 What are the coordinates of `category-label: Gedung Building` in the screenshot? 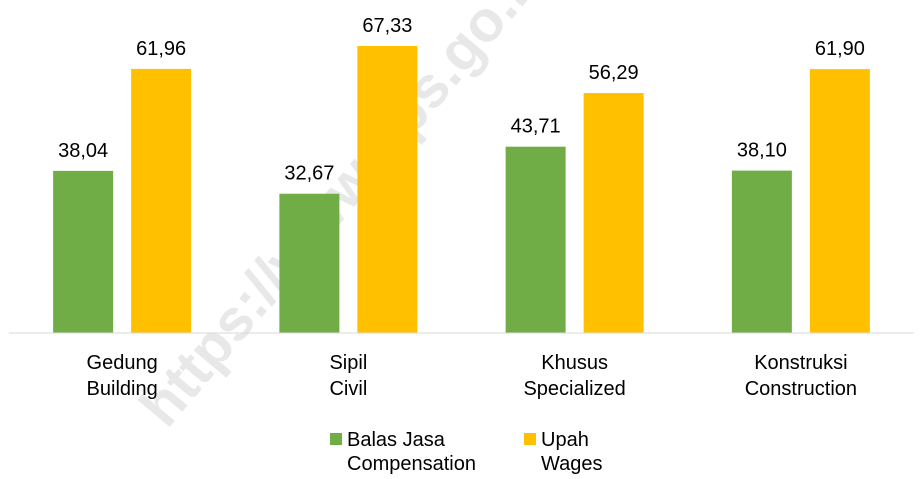 It's located at (122, 376).